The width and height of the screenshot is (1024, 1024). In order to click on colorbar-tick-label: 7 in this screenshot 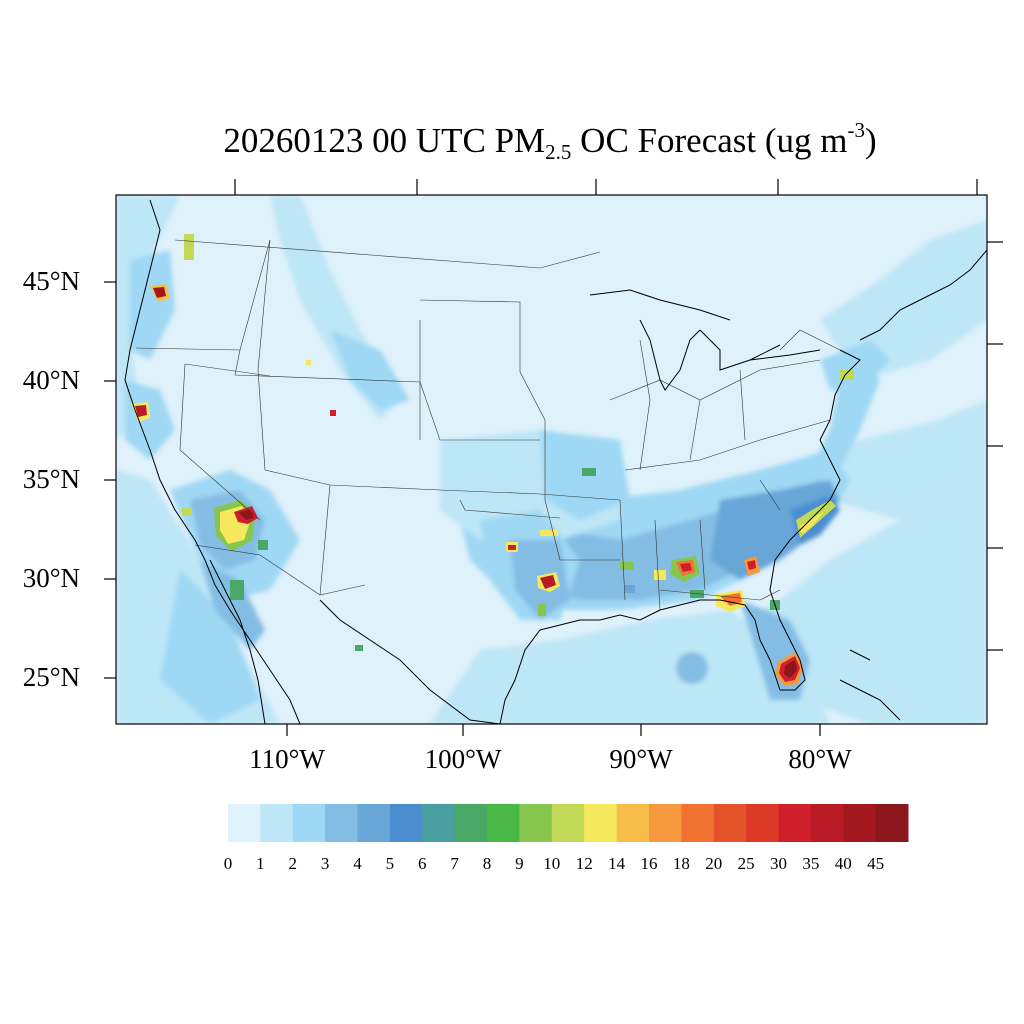, I will do `click(454, 863)`.